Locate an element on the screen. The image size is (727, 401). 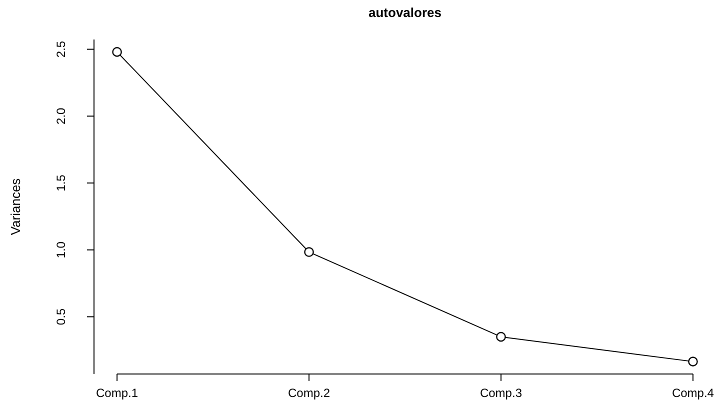
x-tick-label: Comp.2 is located at coordinates (309, 393).